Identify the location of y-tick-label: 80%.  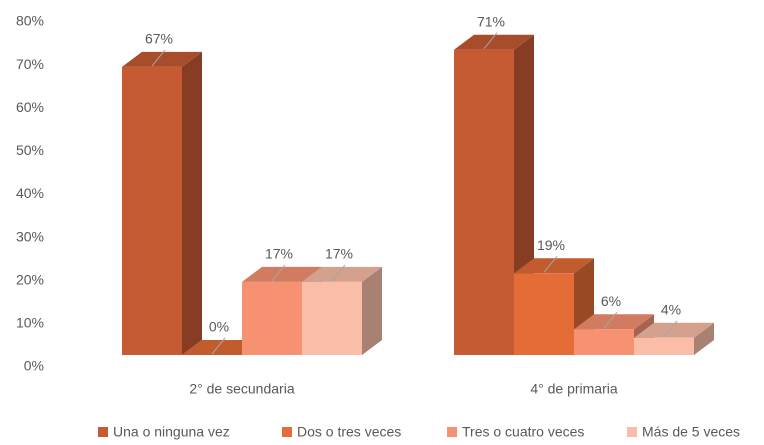
(30, 21).